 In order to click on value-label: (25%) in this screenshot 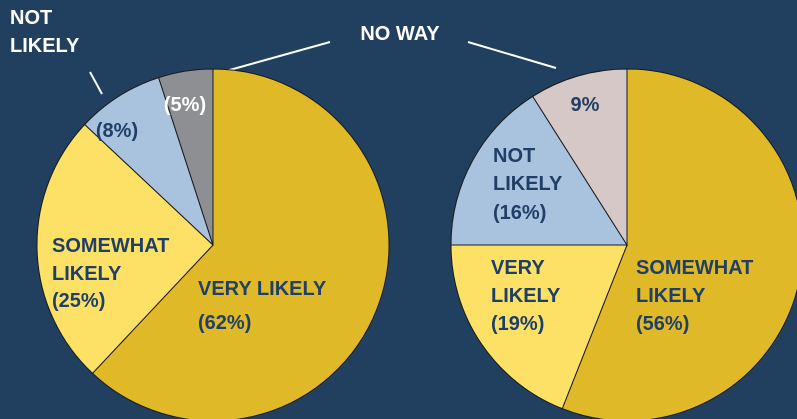, I will do `click(78, 301)`.